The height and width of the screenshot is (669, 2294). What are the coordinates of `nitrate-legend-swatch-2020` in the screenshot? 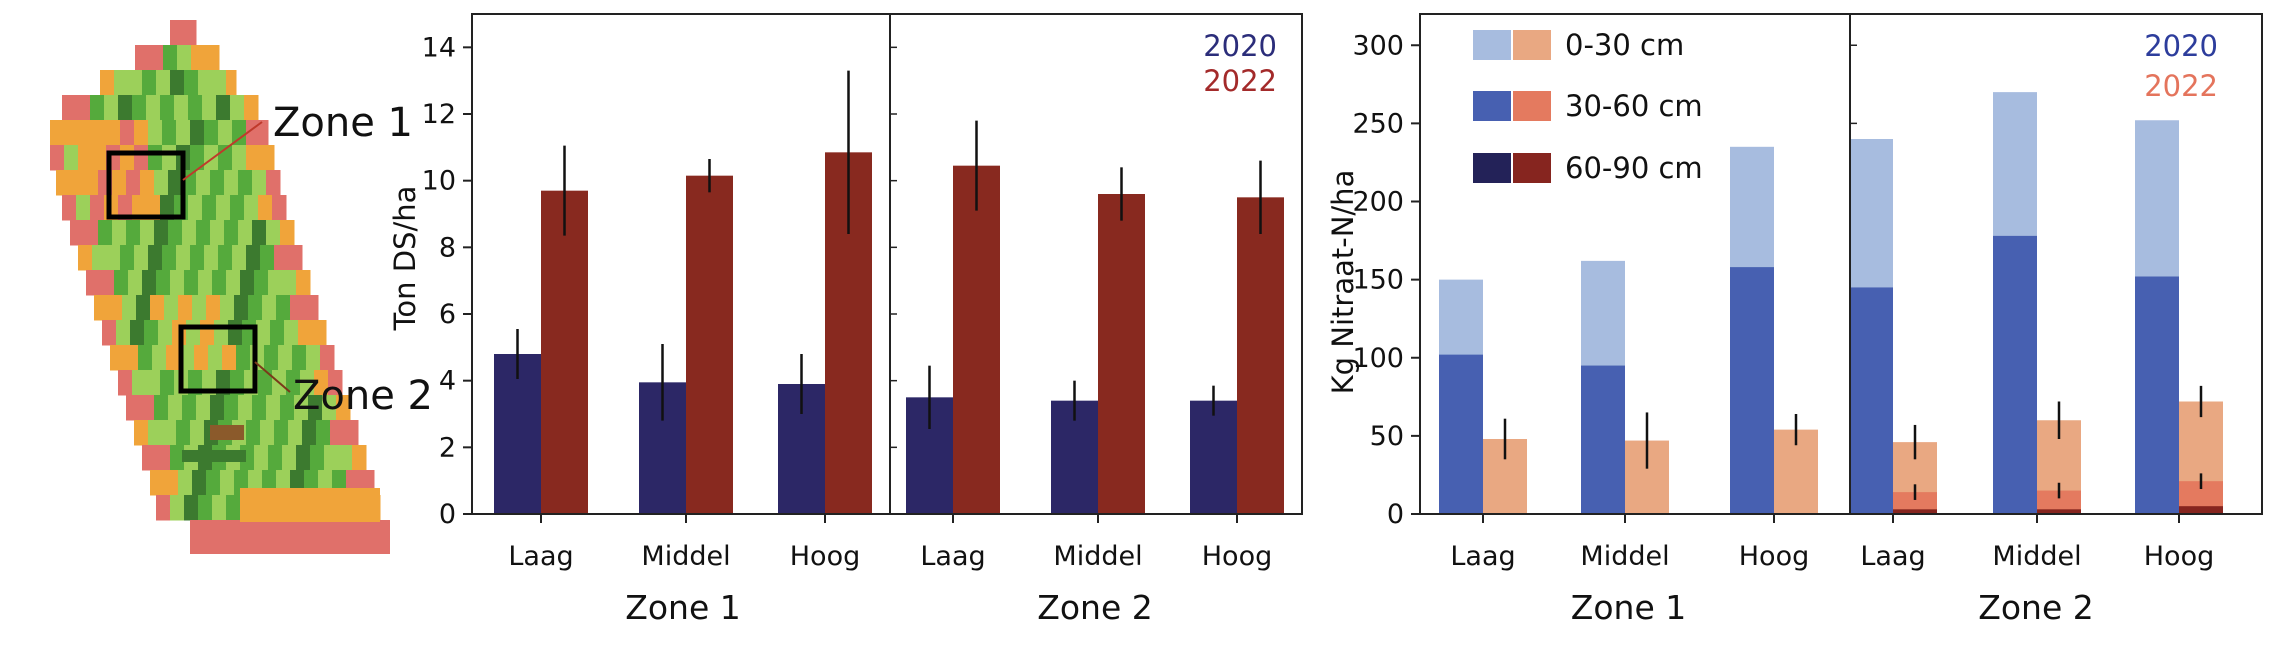 It's located at (1492, 168).